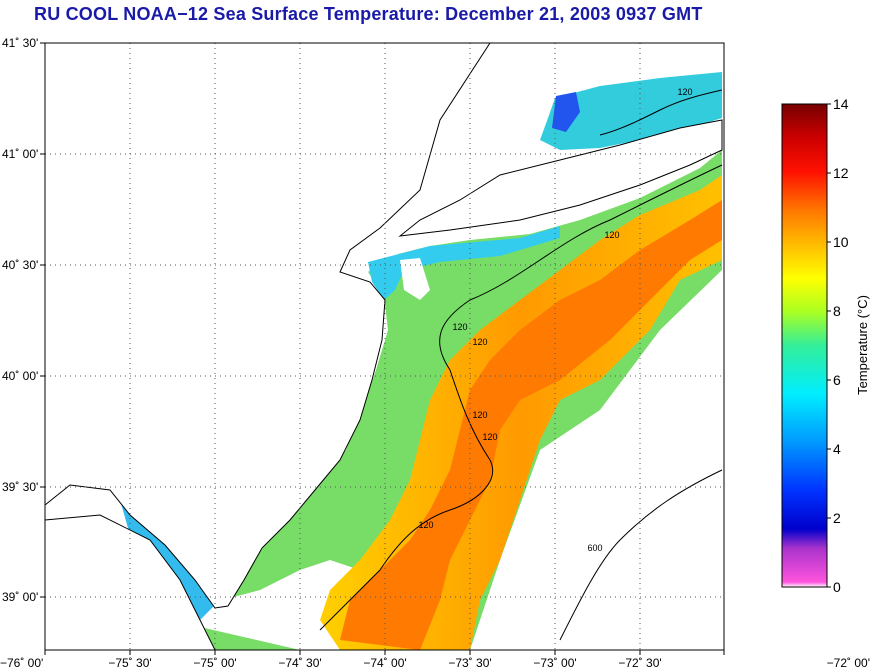 The image size is (872, 672). Describe the element at coordinates (214, 663) in the screenshot. I see `lon-tick-label: −75˚ 00'` at that location.